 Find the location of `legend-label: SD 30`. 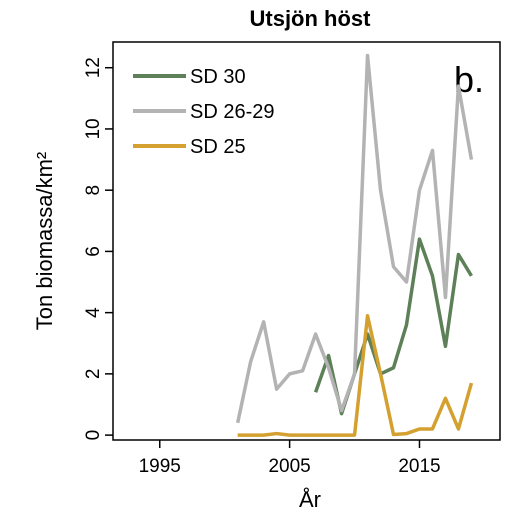

legend-label: SD 30 is located at coordinates (218, 77).